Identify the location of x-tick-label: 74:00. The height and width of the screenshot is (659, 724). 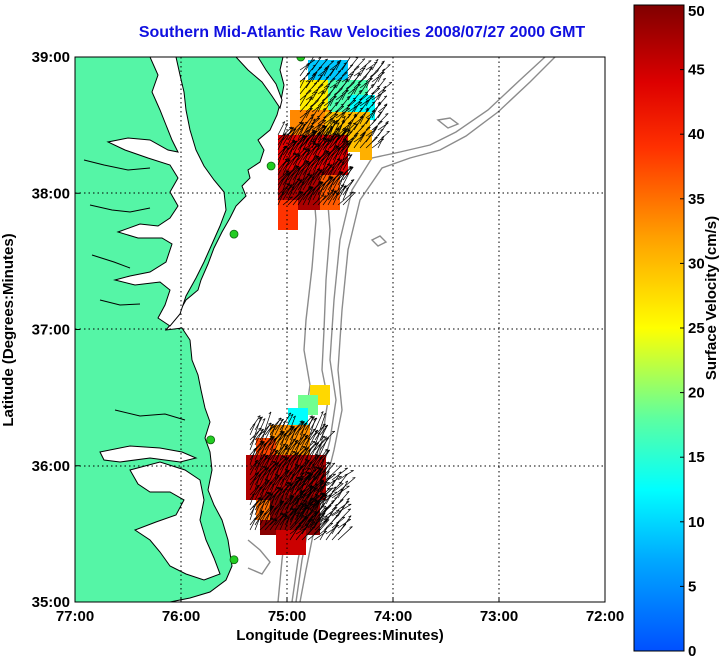
(393, 616).